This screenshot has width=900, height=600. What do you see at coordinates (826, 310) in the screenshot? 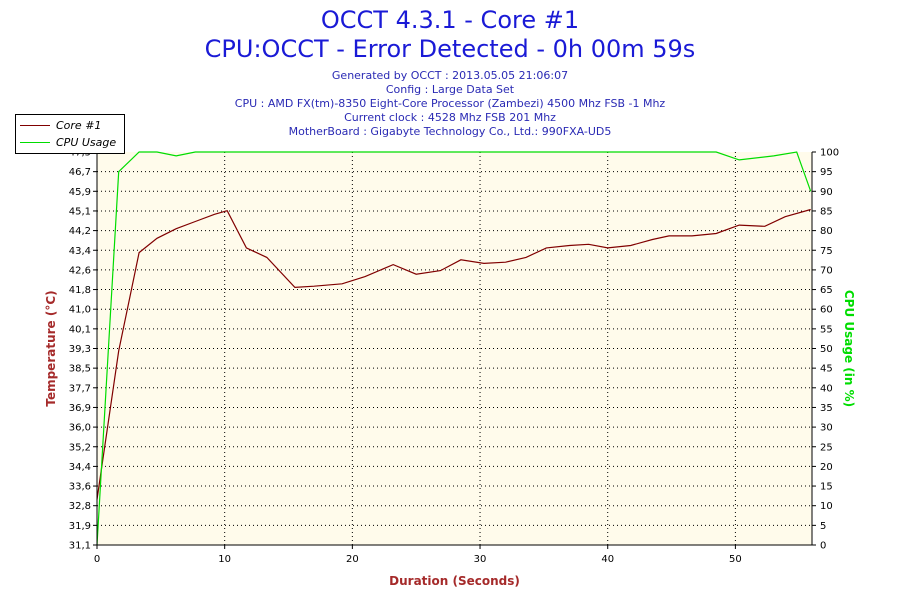
I see `y2-tick-label: 60` at bounding box center [826, 310].